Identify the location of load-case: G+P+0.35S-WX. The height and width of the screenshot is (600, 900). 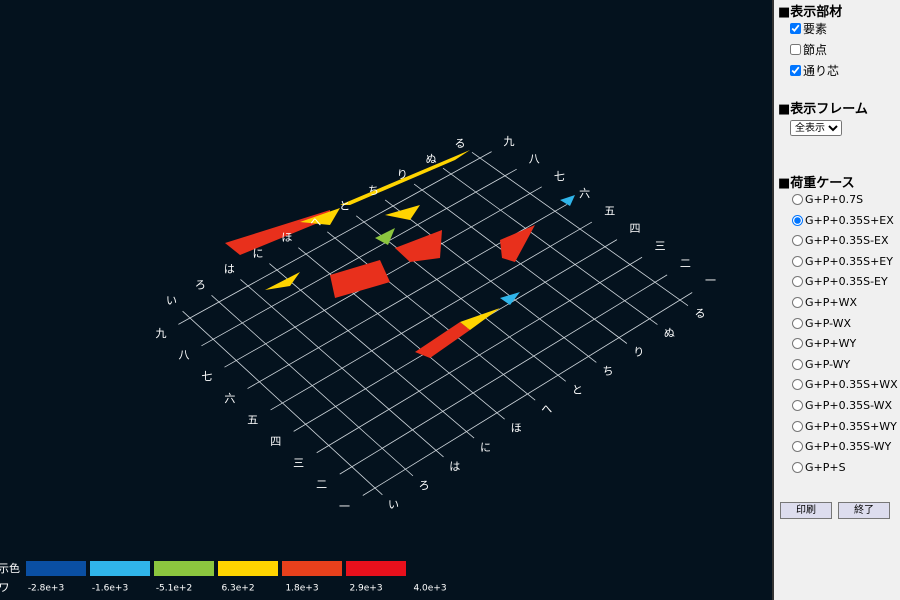
(842, 405).